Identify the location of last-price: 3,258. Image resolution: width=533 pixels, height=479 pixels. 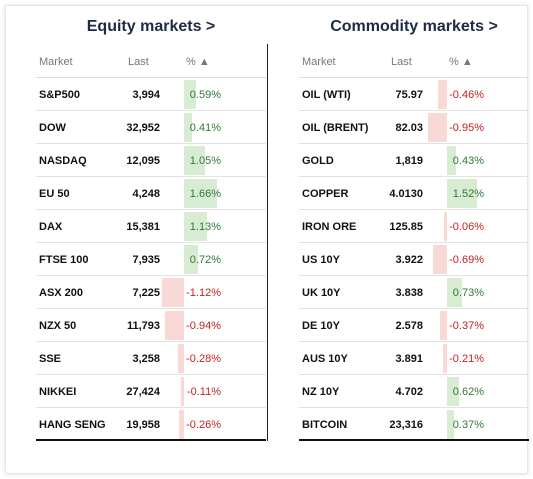
(146, 359).